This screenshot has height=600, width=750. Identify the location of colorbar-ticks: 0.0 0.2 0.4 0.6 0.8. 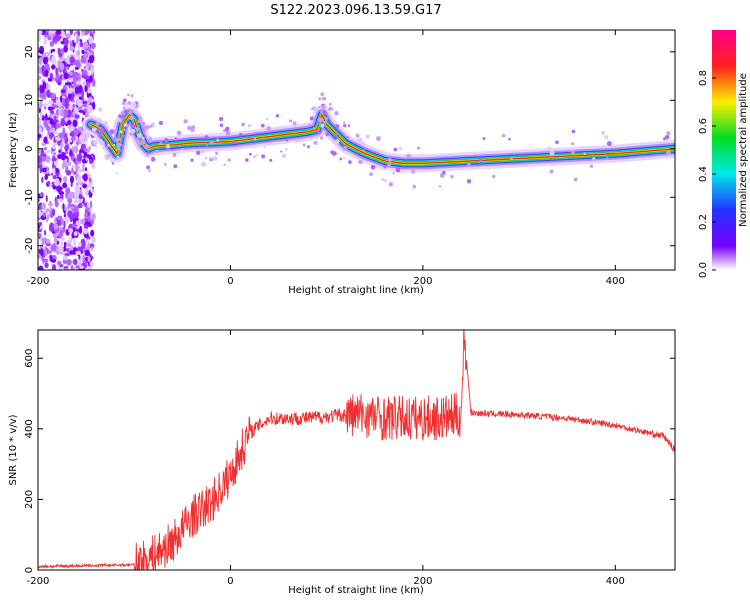
(707, 174).